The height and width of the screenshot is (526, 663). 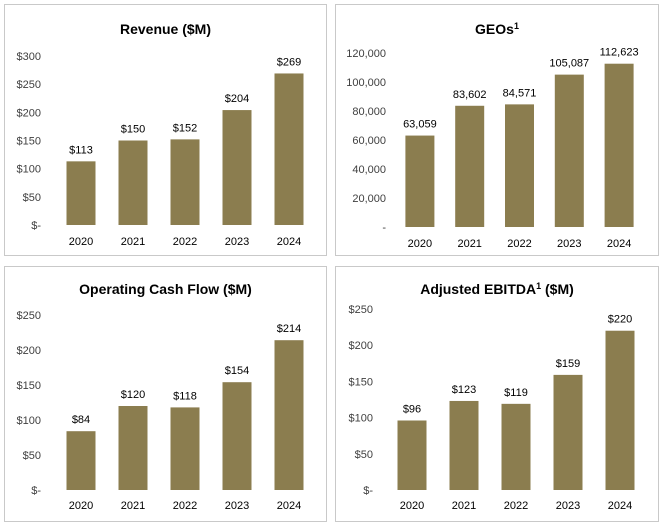 What do you see at coordinates (369, 170) in the screenshot?
I see `geos-y-tick-label: 40,000` at bounding box center [369, 170].